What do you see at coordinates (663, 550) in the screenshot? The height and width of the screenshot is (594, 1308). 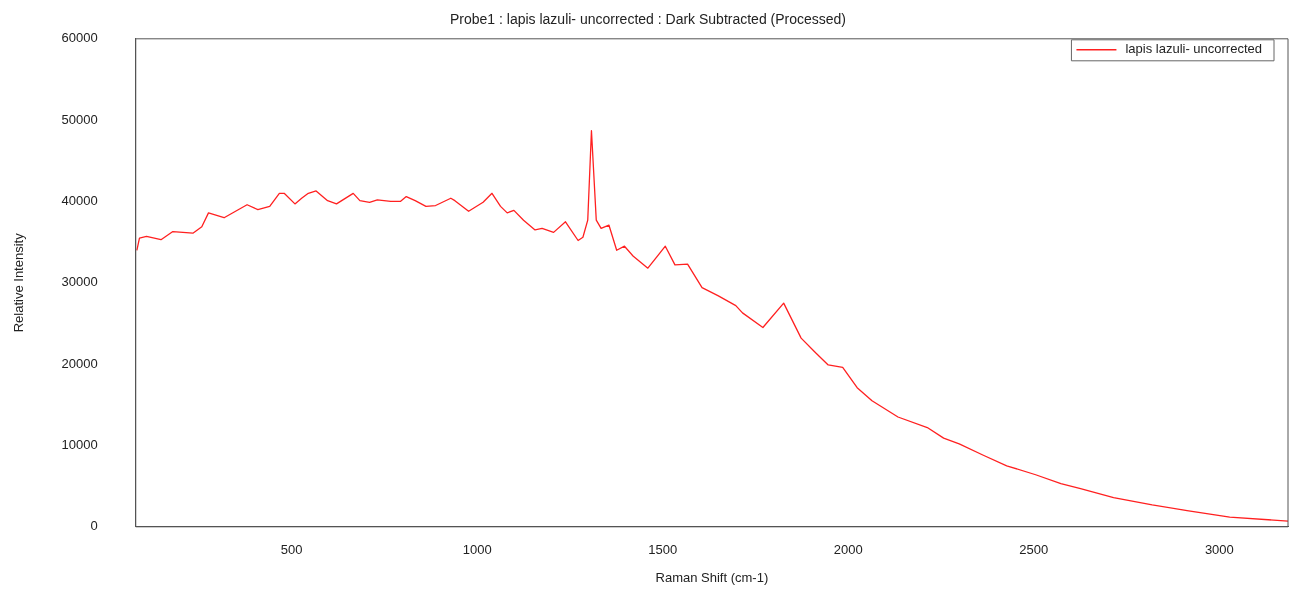 I see `x-tick-label: 1500` at bounding box center [663, 550].